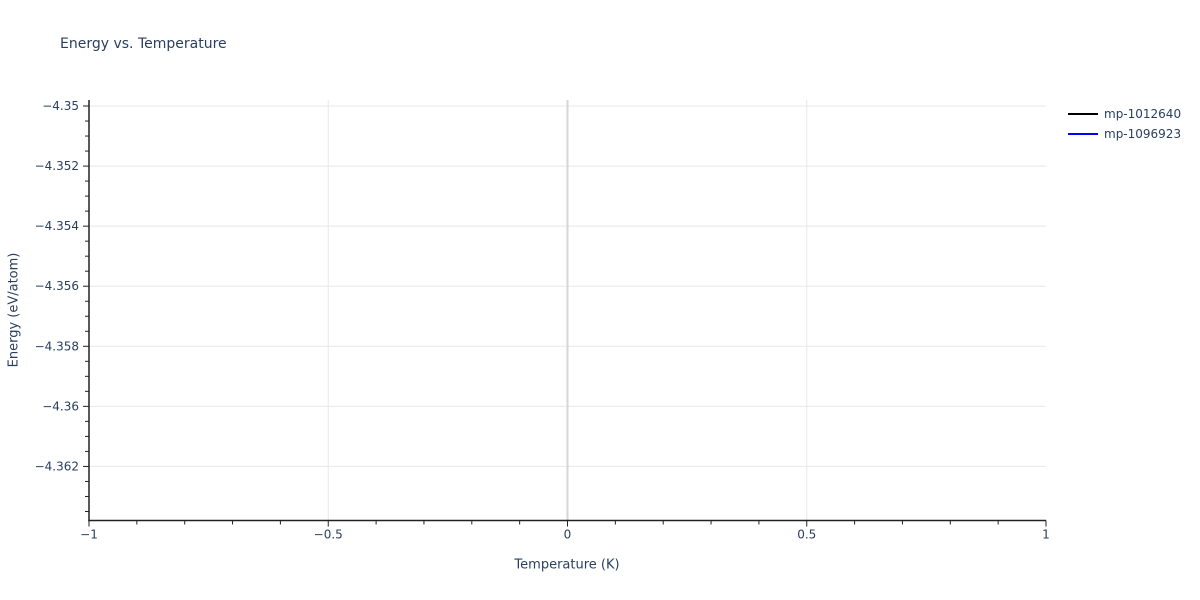 Image resolution: width=1200 pixels, height=600 pixels. Describe the element at coordinates (143, 44) in the screenshot. I see `chart-title: Energy vs. Temperature` at that location.